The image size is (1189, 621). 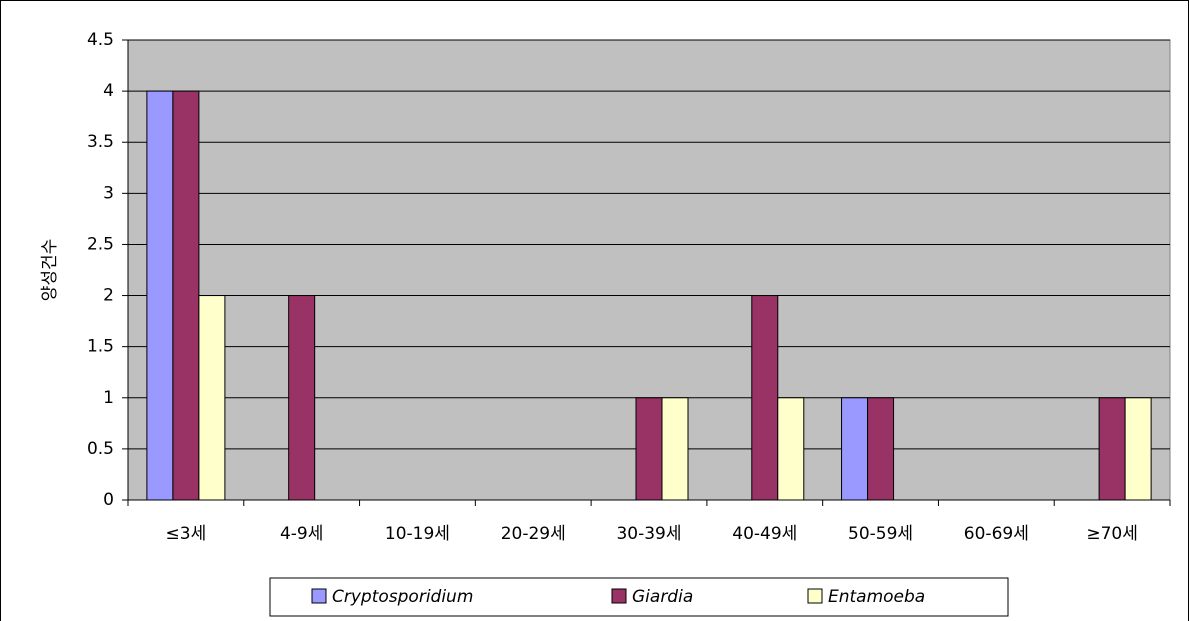 I want to click on x-tick-label: 20-29세, so click(x=533, y=534).